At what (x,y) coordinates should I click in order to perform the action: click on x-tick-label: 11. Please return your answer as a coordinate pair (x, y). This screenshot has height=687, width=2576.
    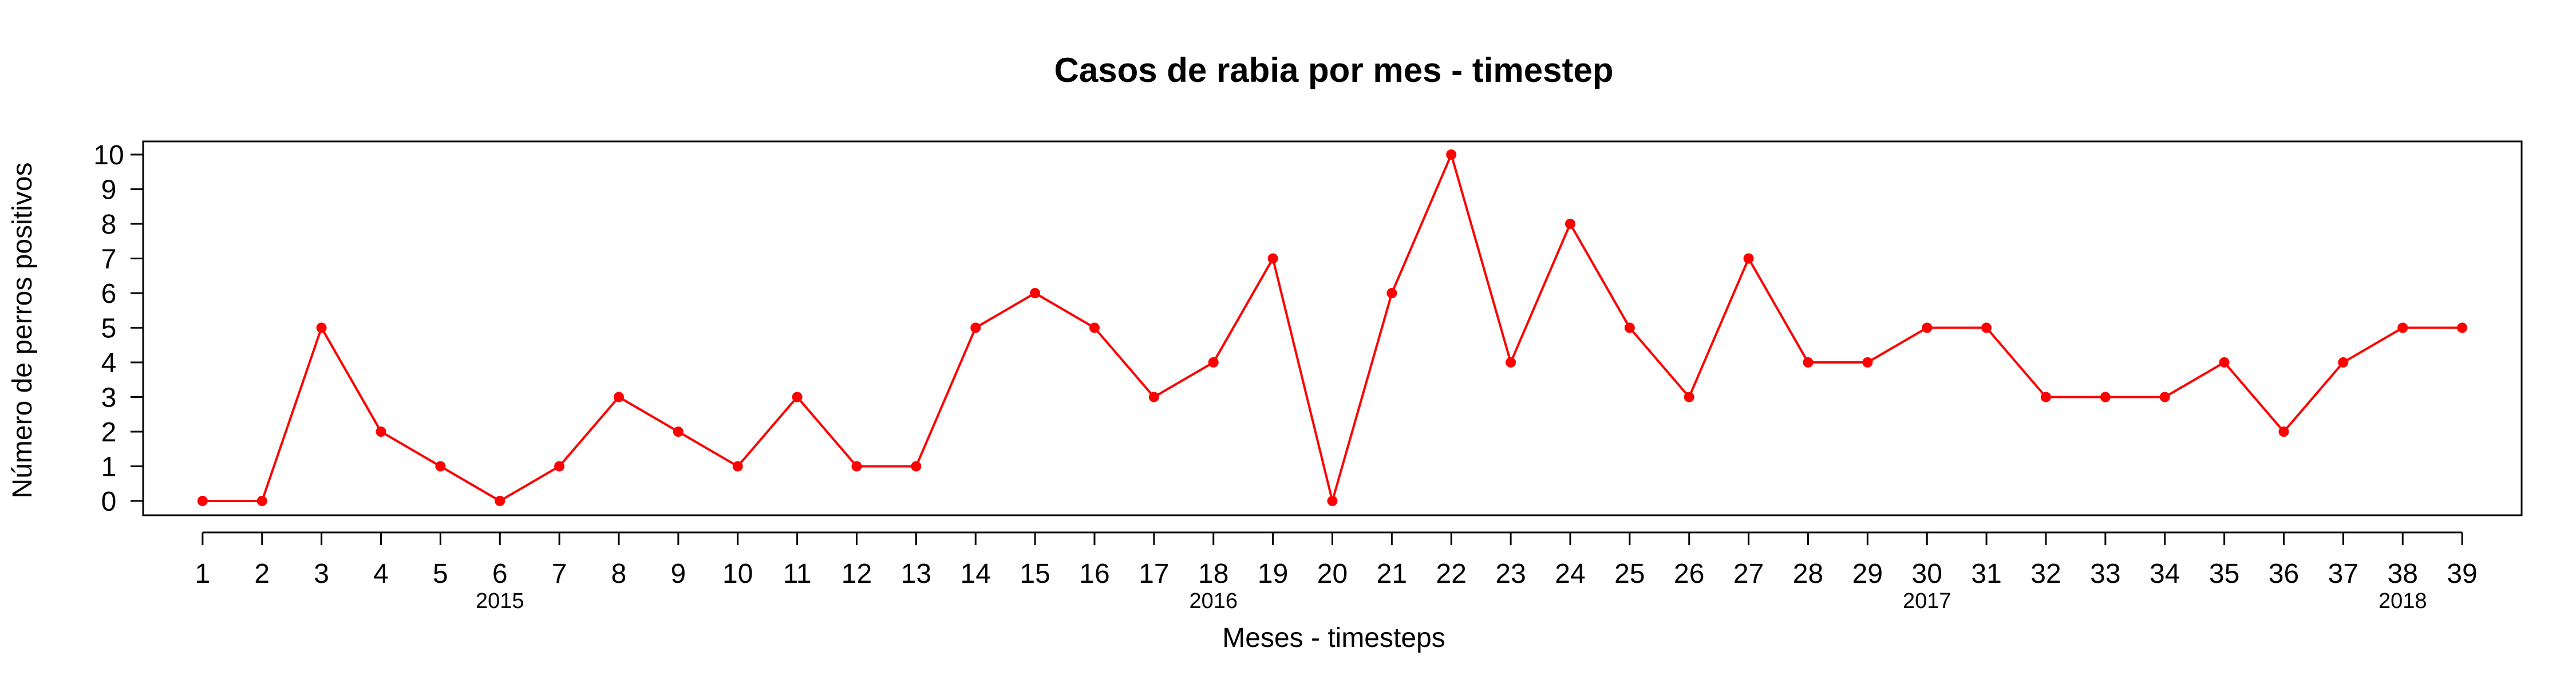
    Looking at the image, I should click on (797, 574).